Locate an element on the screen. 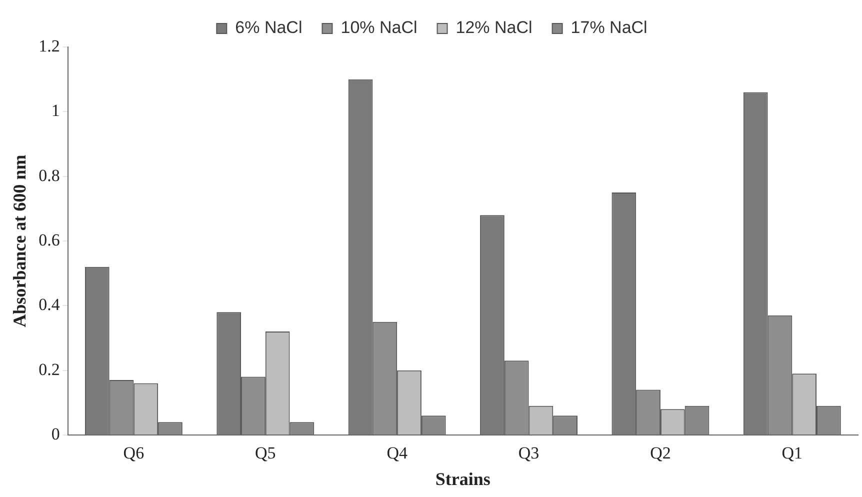 This screenshot has width=862, height=497. y-tick-label: 0.2 is located at coordinates (49, 369).